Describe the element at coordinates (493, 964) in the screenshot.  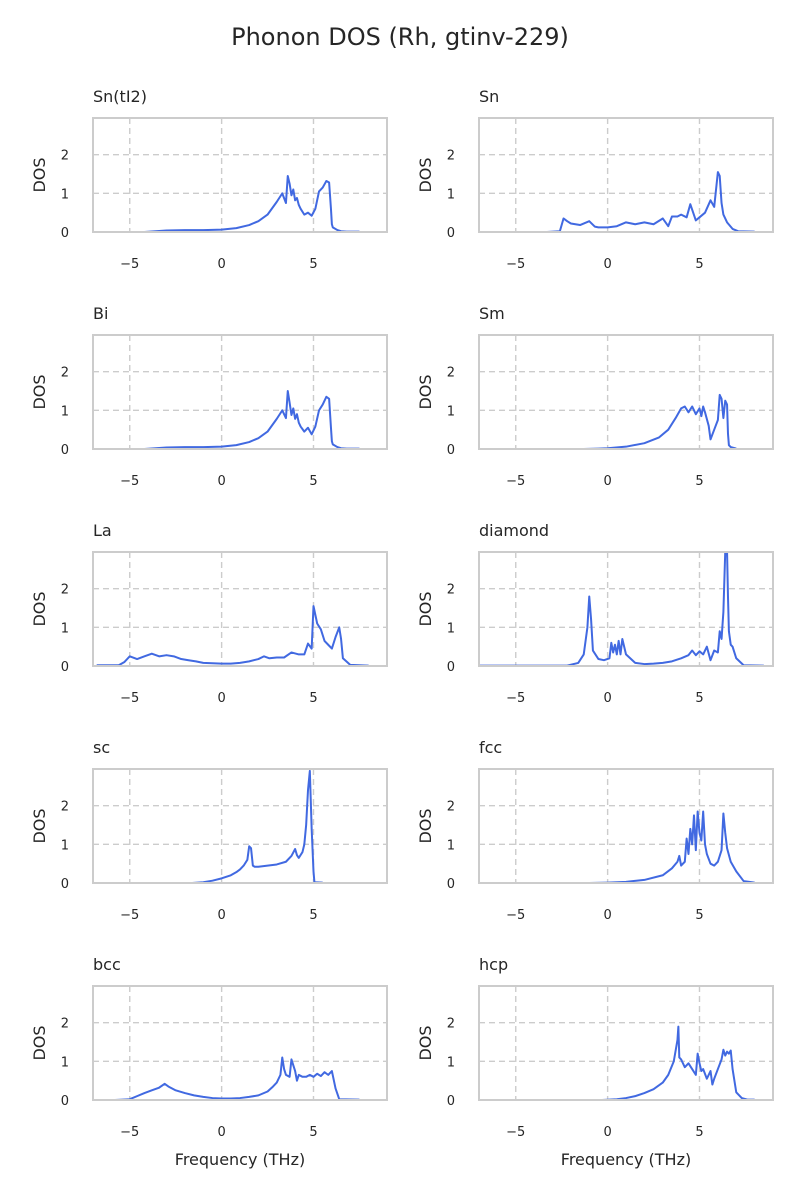
I see `panel-title: hcp` at that location.